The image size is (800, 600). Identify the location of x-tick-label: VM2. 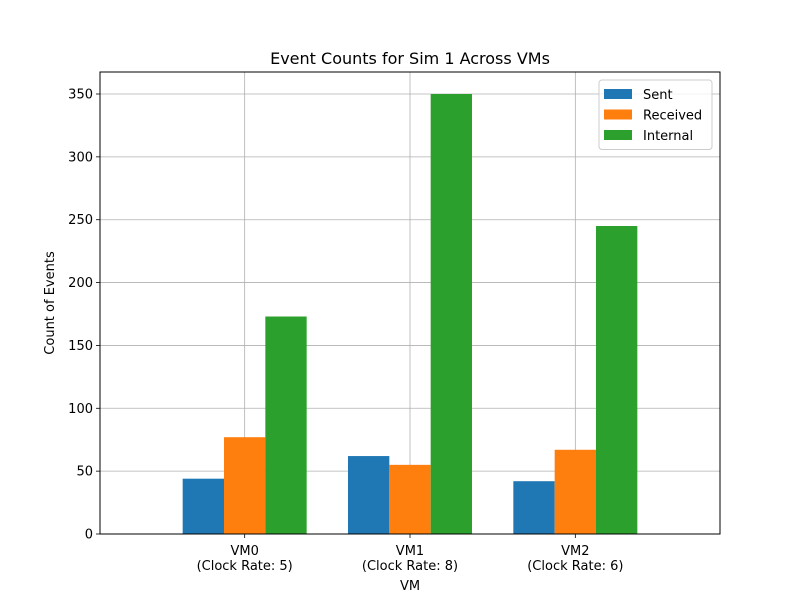
(575, 551).